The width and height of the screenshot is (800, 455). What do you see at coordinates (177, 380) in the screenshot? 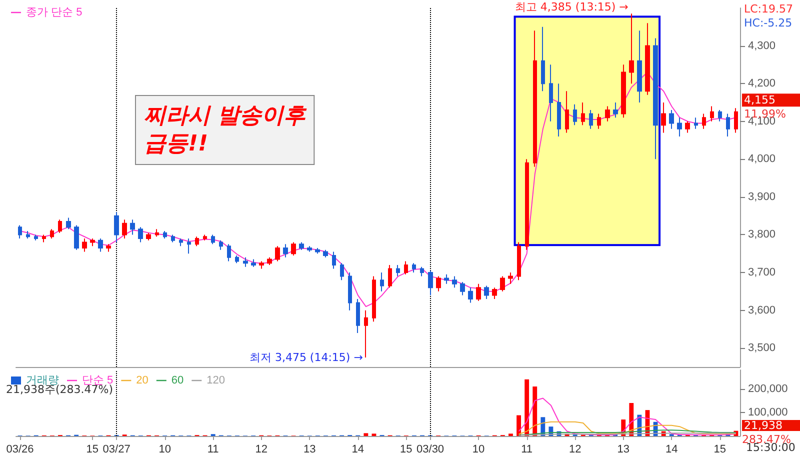
I see `legend-label: 60` at bounding box center [177, 380].